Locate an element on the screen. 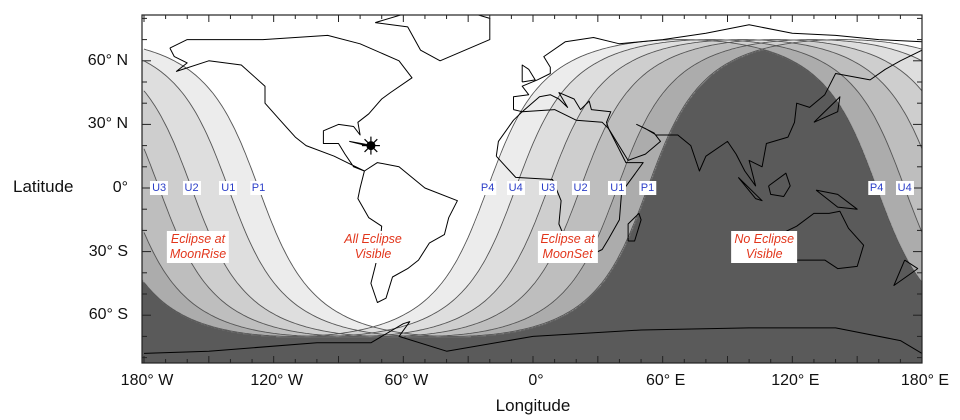  x-axis-title: Longitude is located at coordinates (533, 405).